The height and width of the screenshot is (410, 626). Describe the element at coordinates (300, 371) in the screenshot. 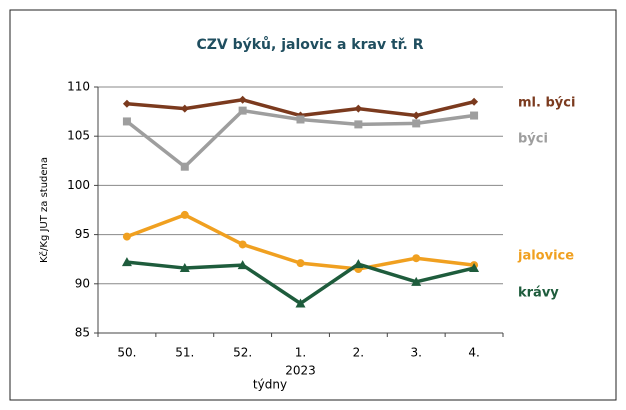

I see `x-annotation: 2023` at that location.